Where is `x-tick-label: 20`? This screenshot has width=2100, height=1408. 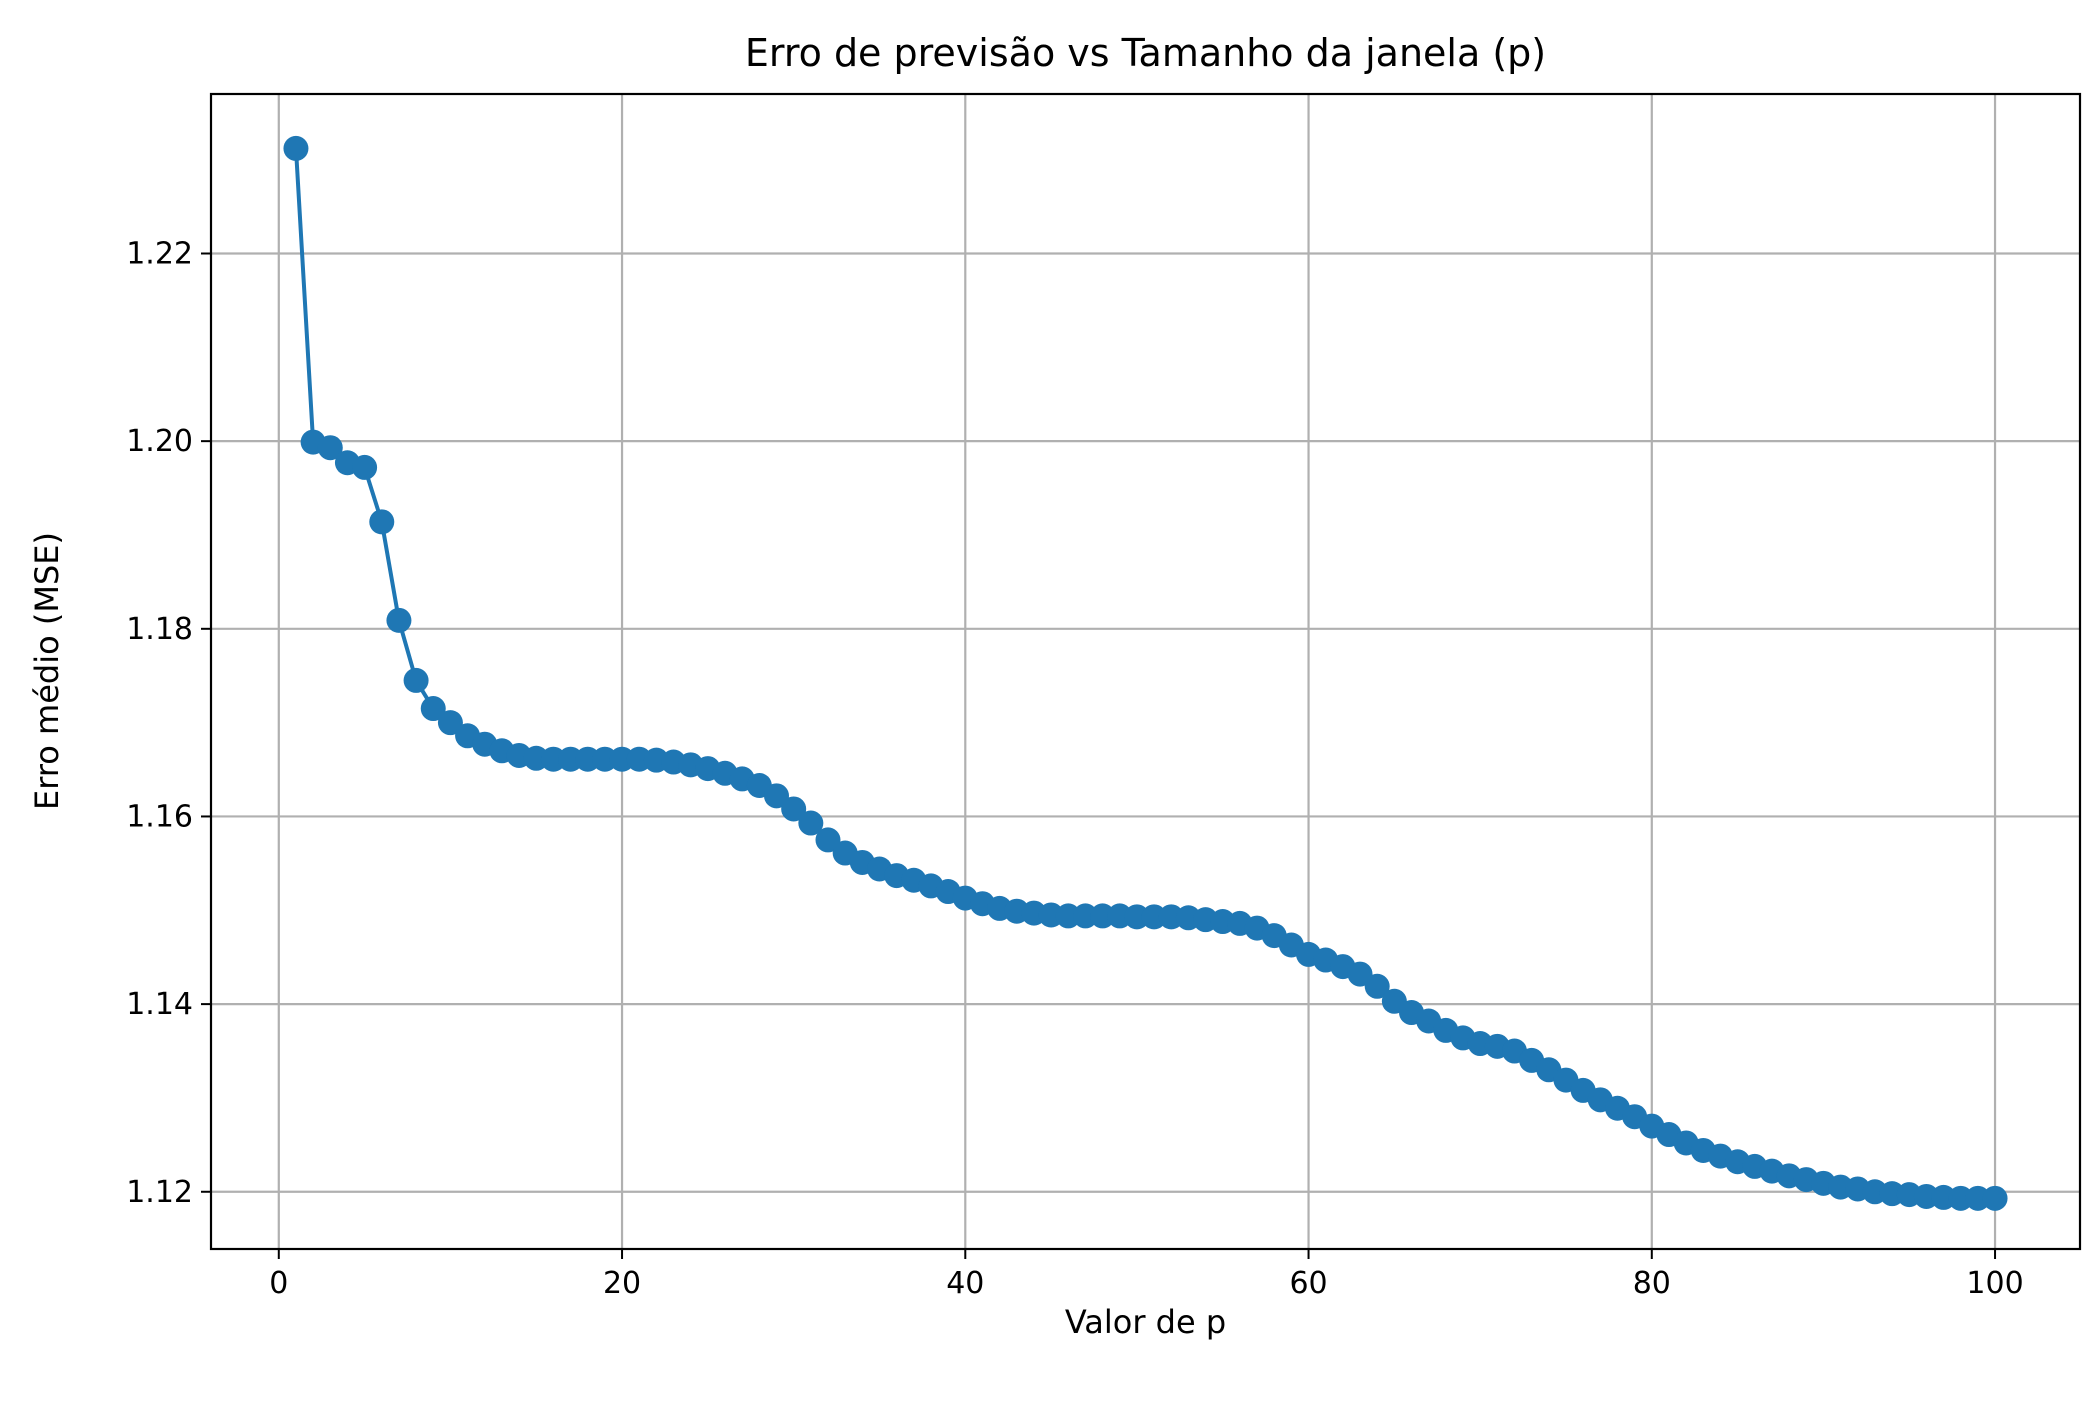 x-tick-label: 20 is located at coordinates (622, 1283).